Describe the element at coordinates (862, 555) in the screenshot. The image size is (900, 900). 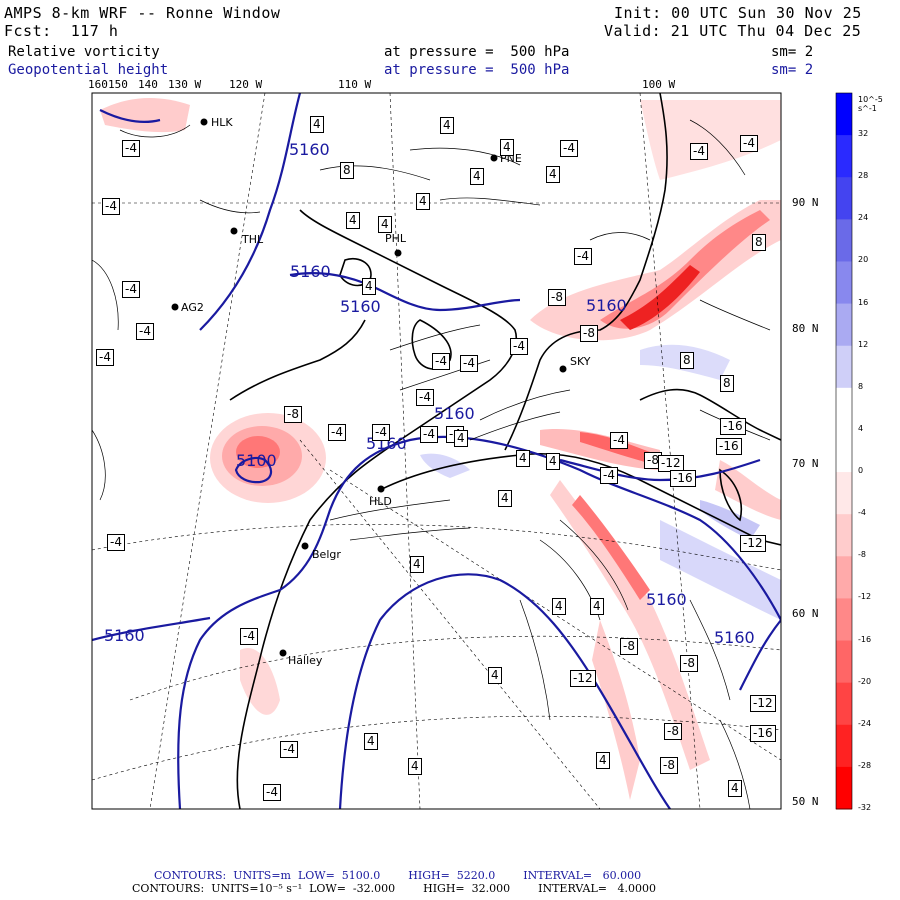
I see `colorbar-tick-label: -8` at that location.